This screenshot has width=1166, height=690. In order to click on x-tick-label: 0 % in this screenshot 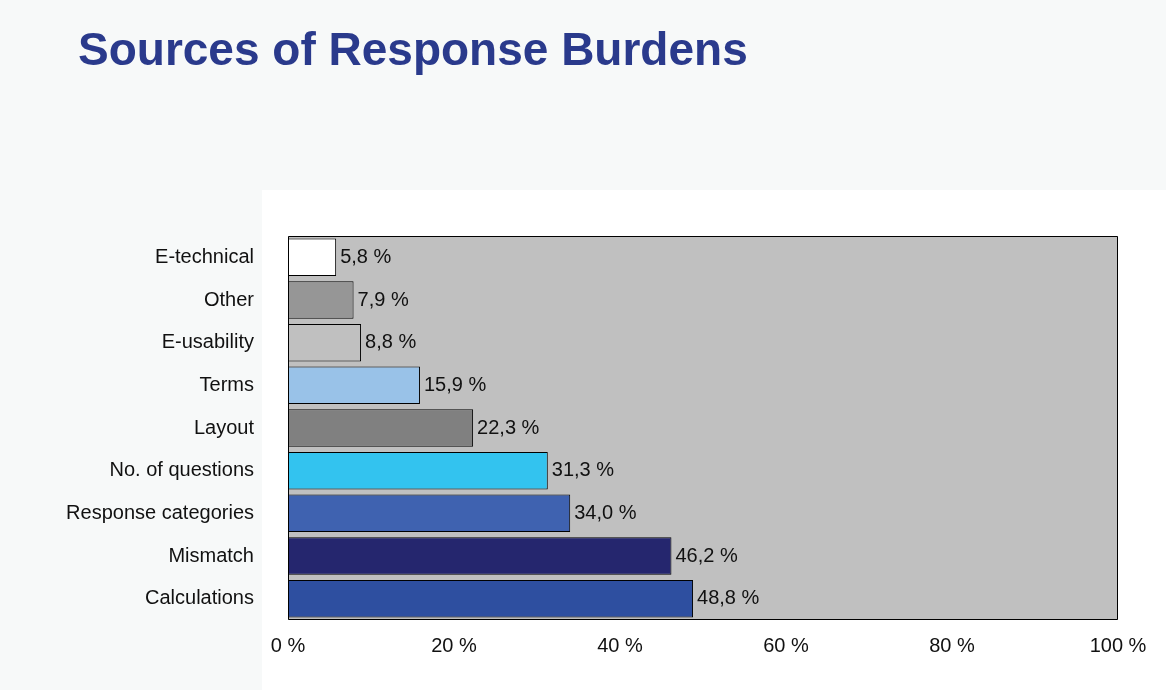, I will do `click(288, 644)`.